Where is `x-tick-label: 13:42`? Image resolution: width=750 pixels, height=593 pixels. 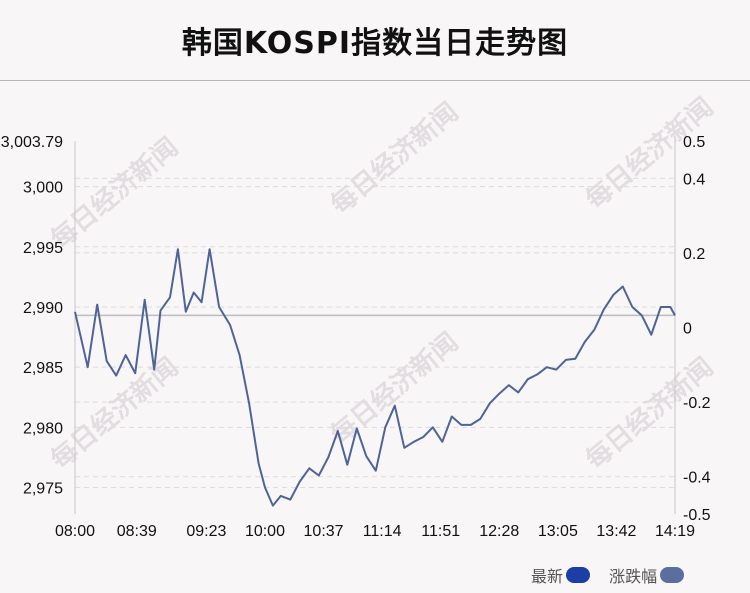
x-tick-label: 13:42 is located at coordinates (616, 531).